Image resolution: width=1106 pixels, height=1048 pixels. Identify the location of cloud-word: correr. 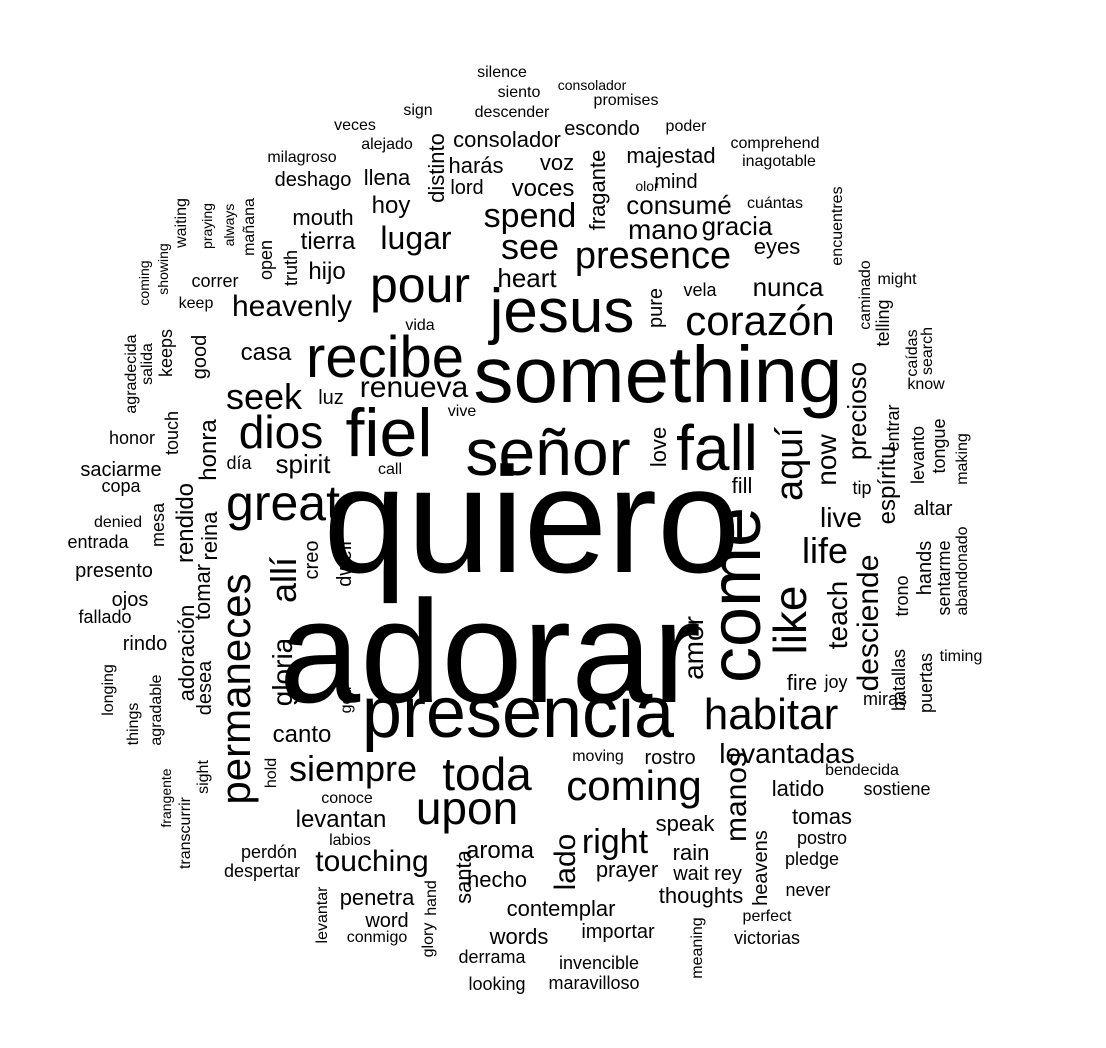
(215, 281).